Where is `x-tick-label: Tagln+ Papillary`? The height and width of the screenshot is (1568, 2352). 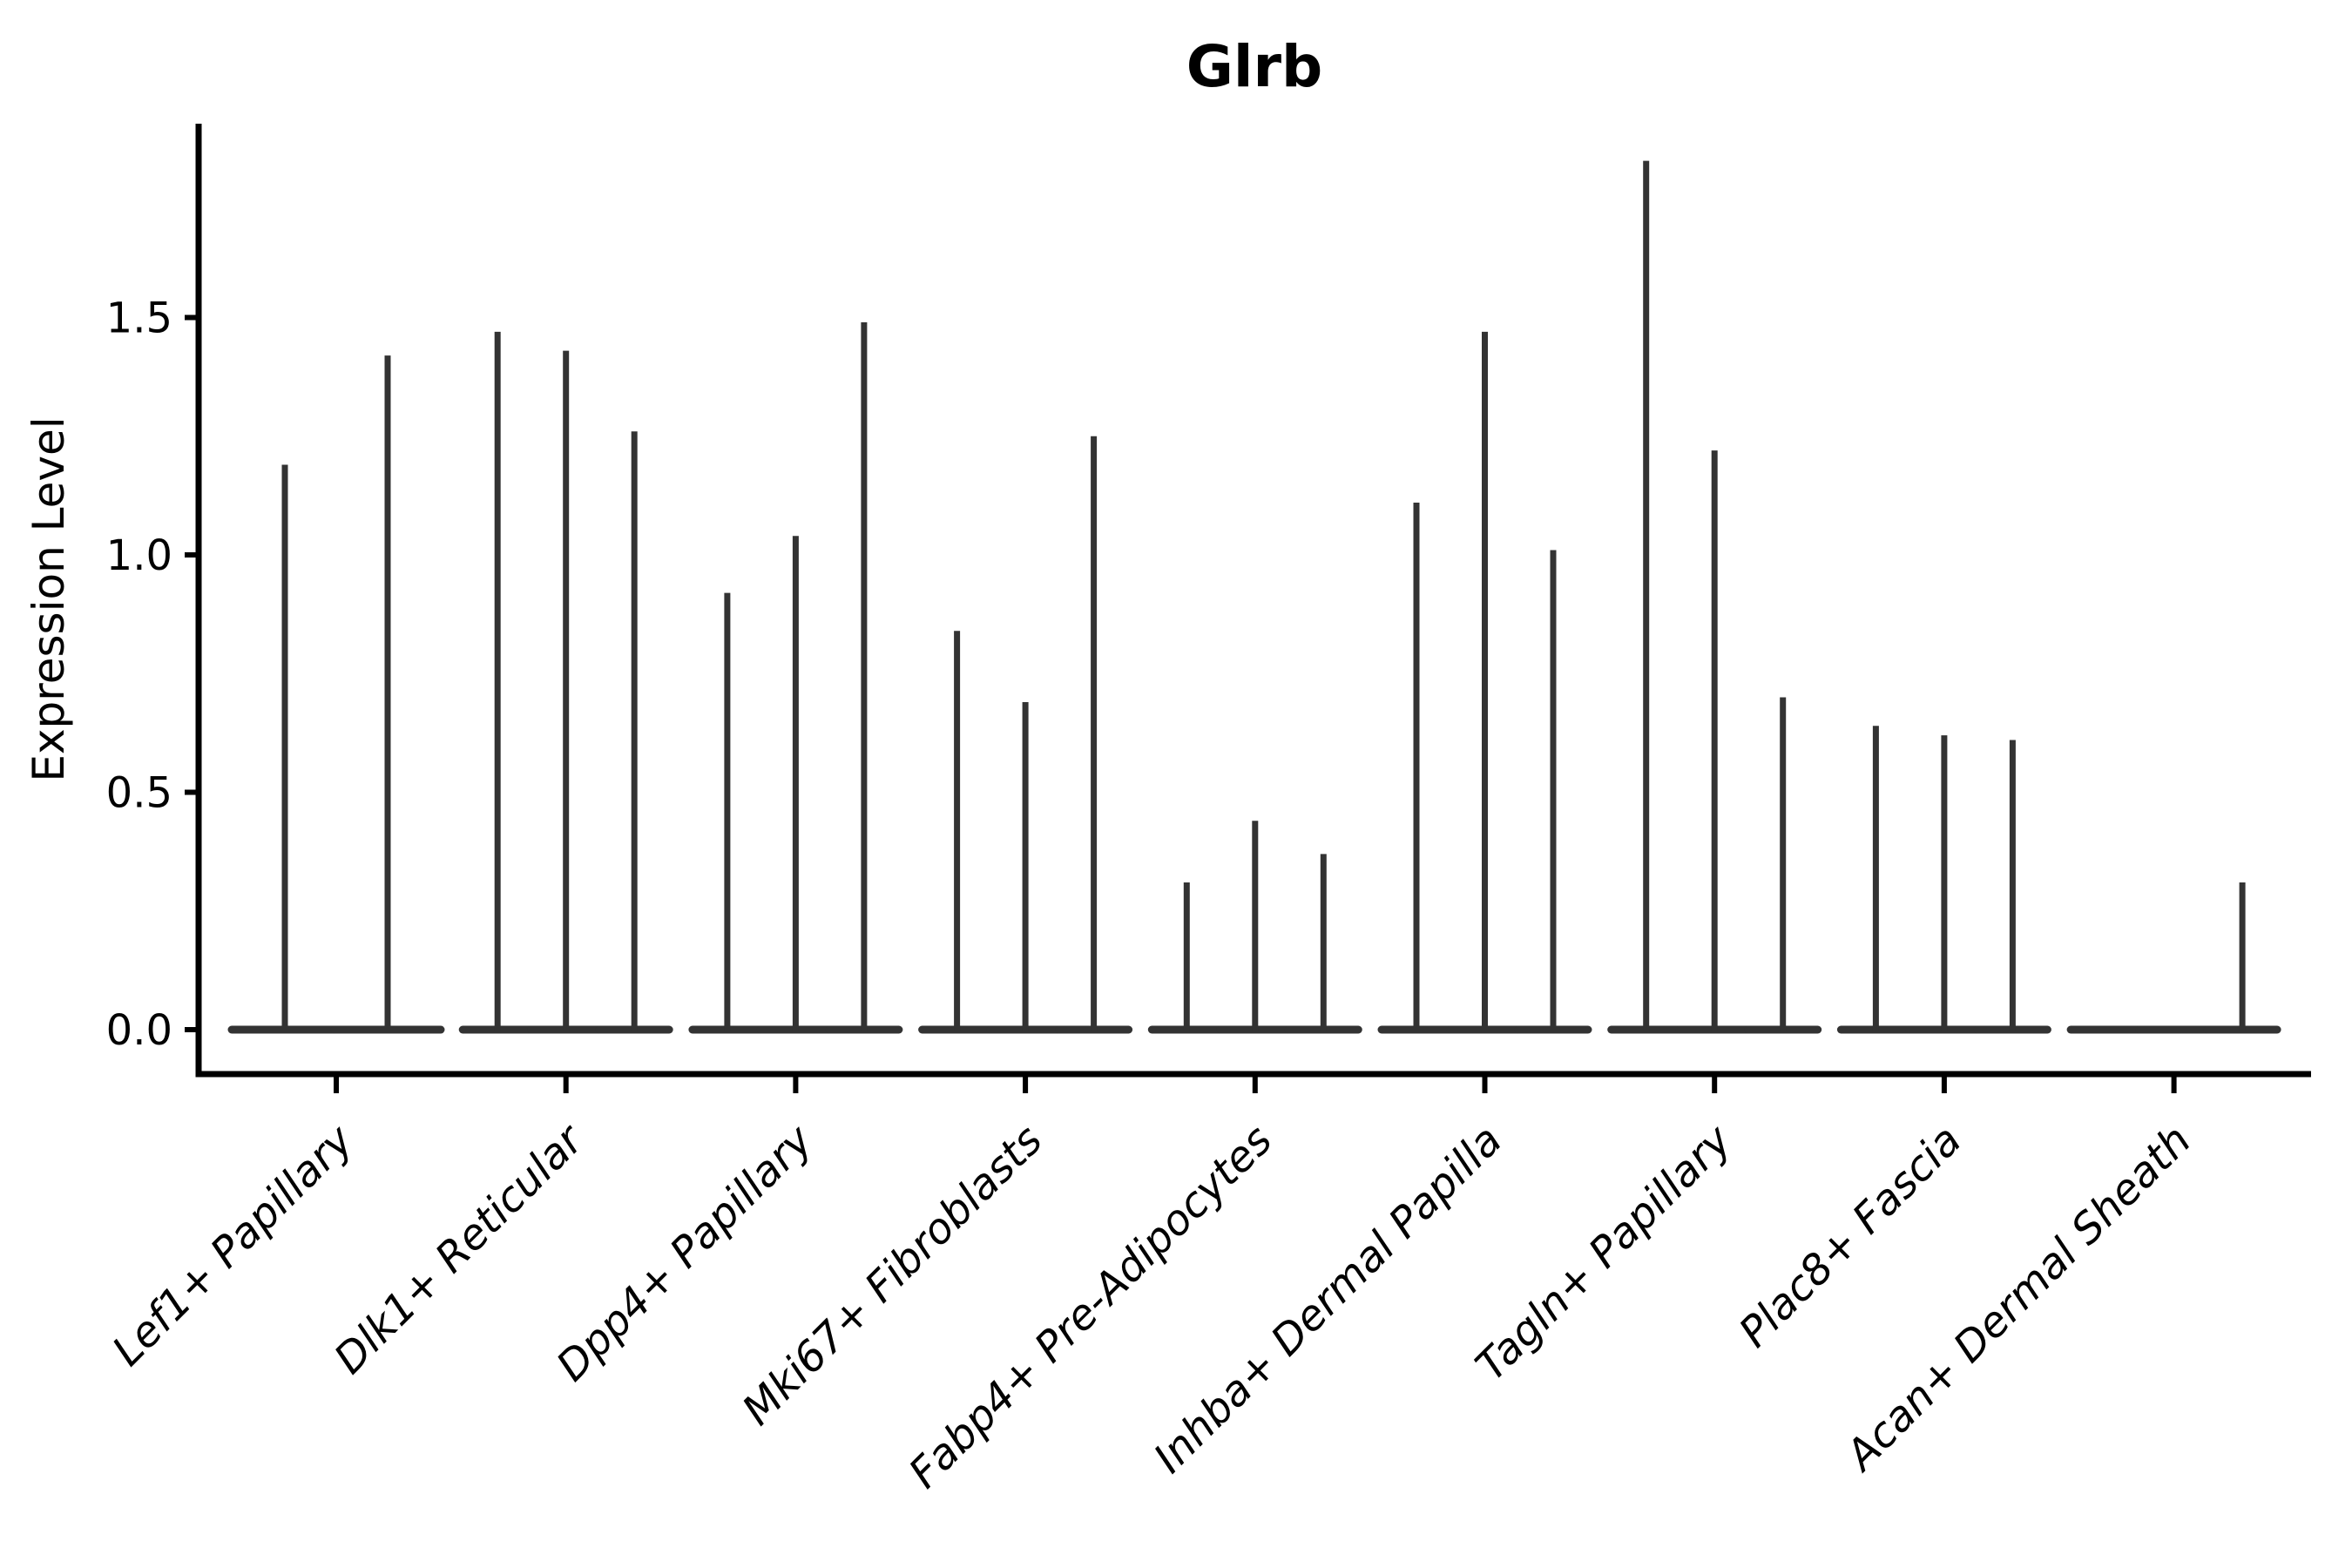
x-tick-label: Tagln+ Papillary is located at coordinates (1604, 1252).